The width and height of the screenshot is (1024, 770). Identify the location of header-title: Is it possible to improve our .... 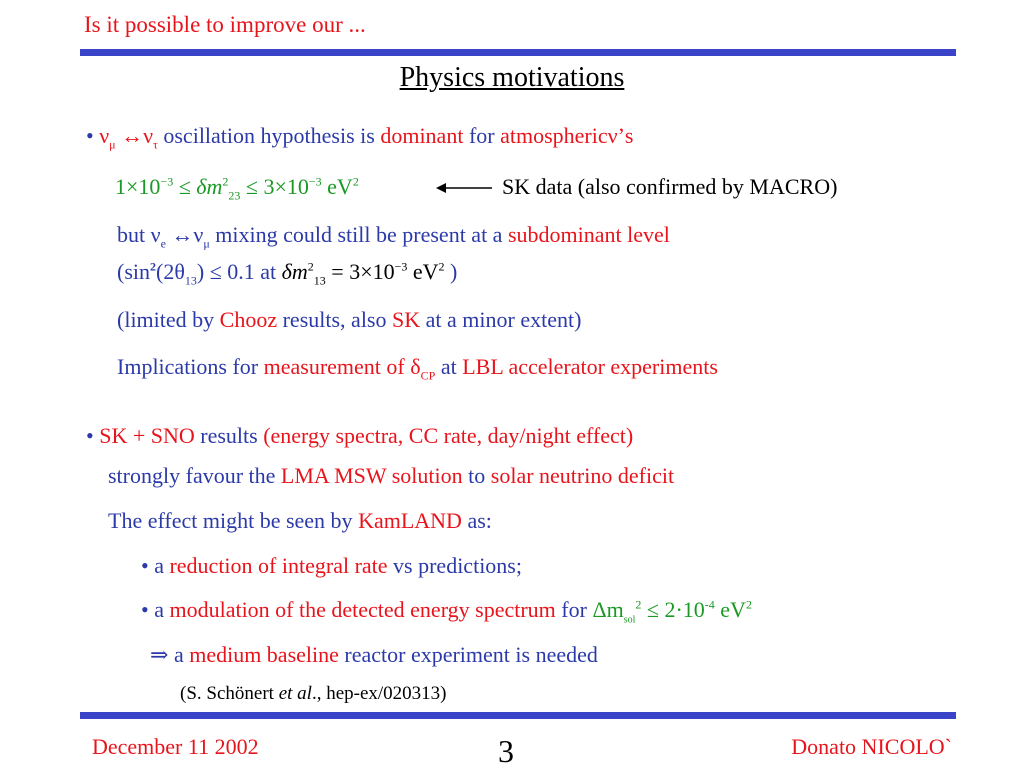
(225, 24).